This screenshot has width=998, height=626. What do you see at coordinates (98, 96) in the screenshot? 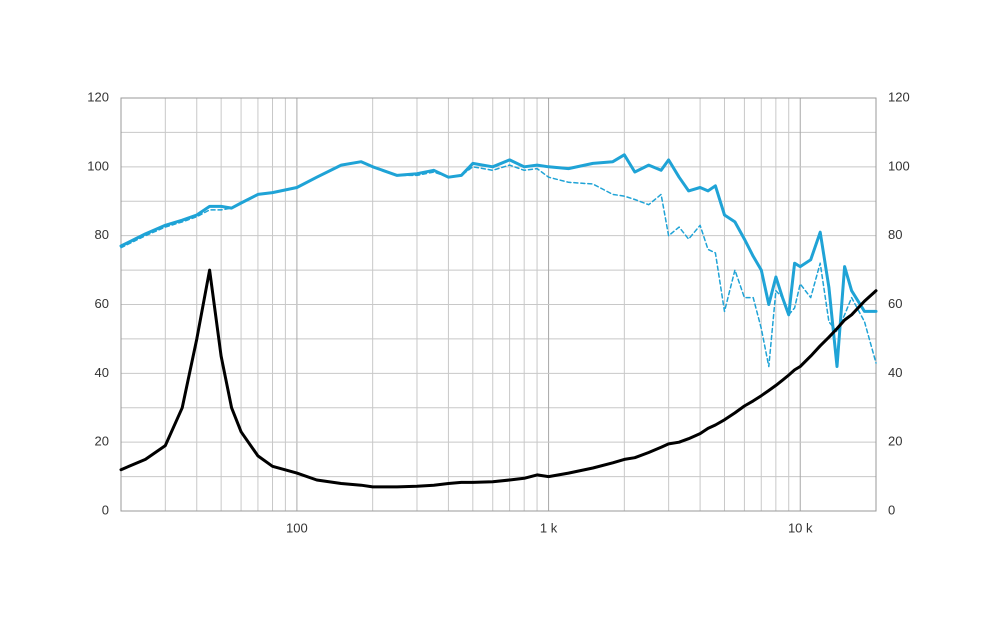
I see `y-tick-label: 120` at bounding box center [98, 96].